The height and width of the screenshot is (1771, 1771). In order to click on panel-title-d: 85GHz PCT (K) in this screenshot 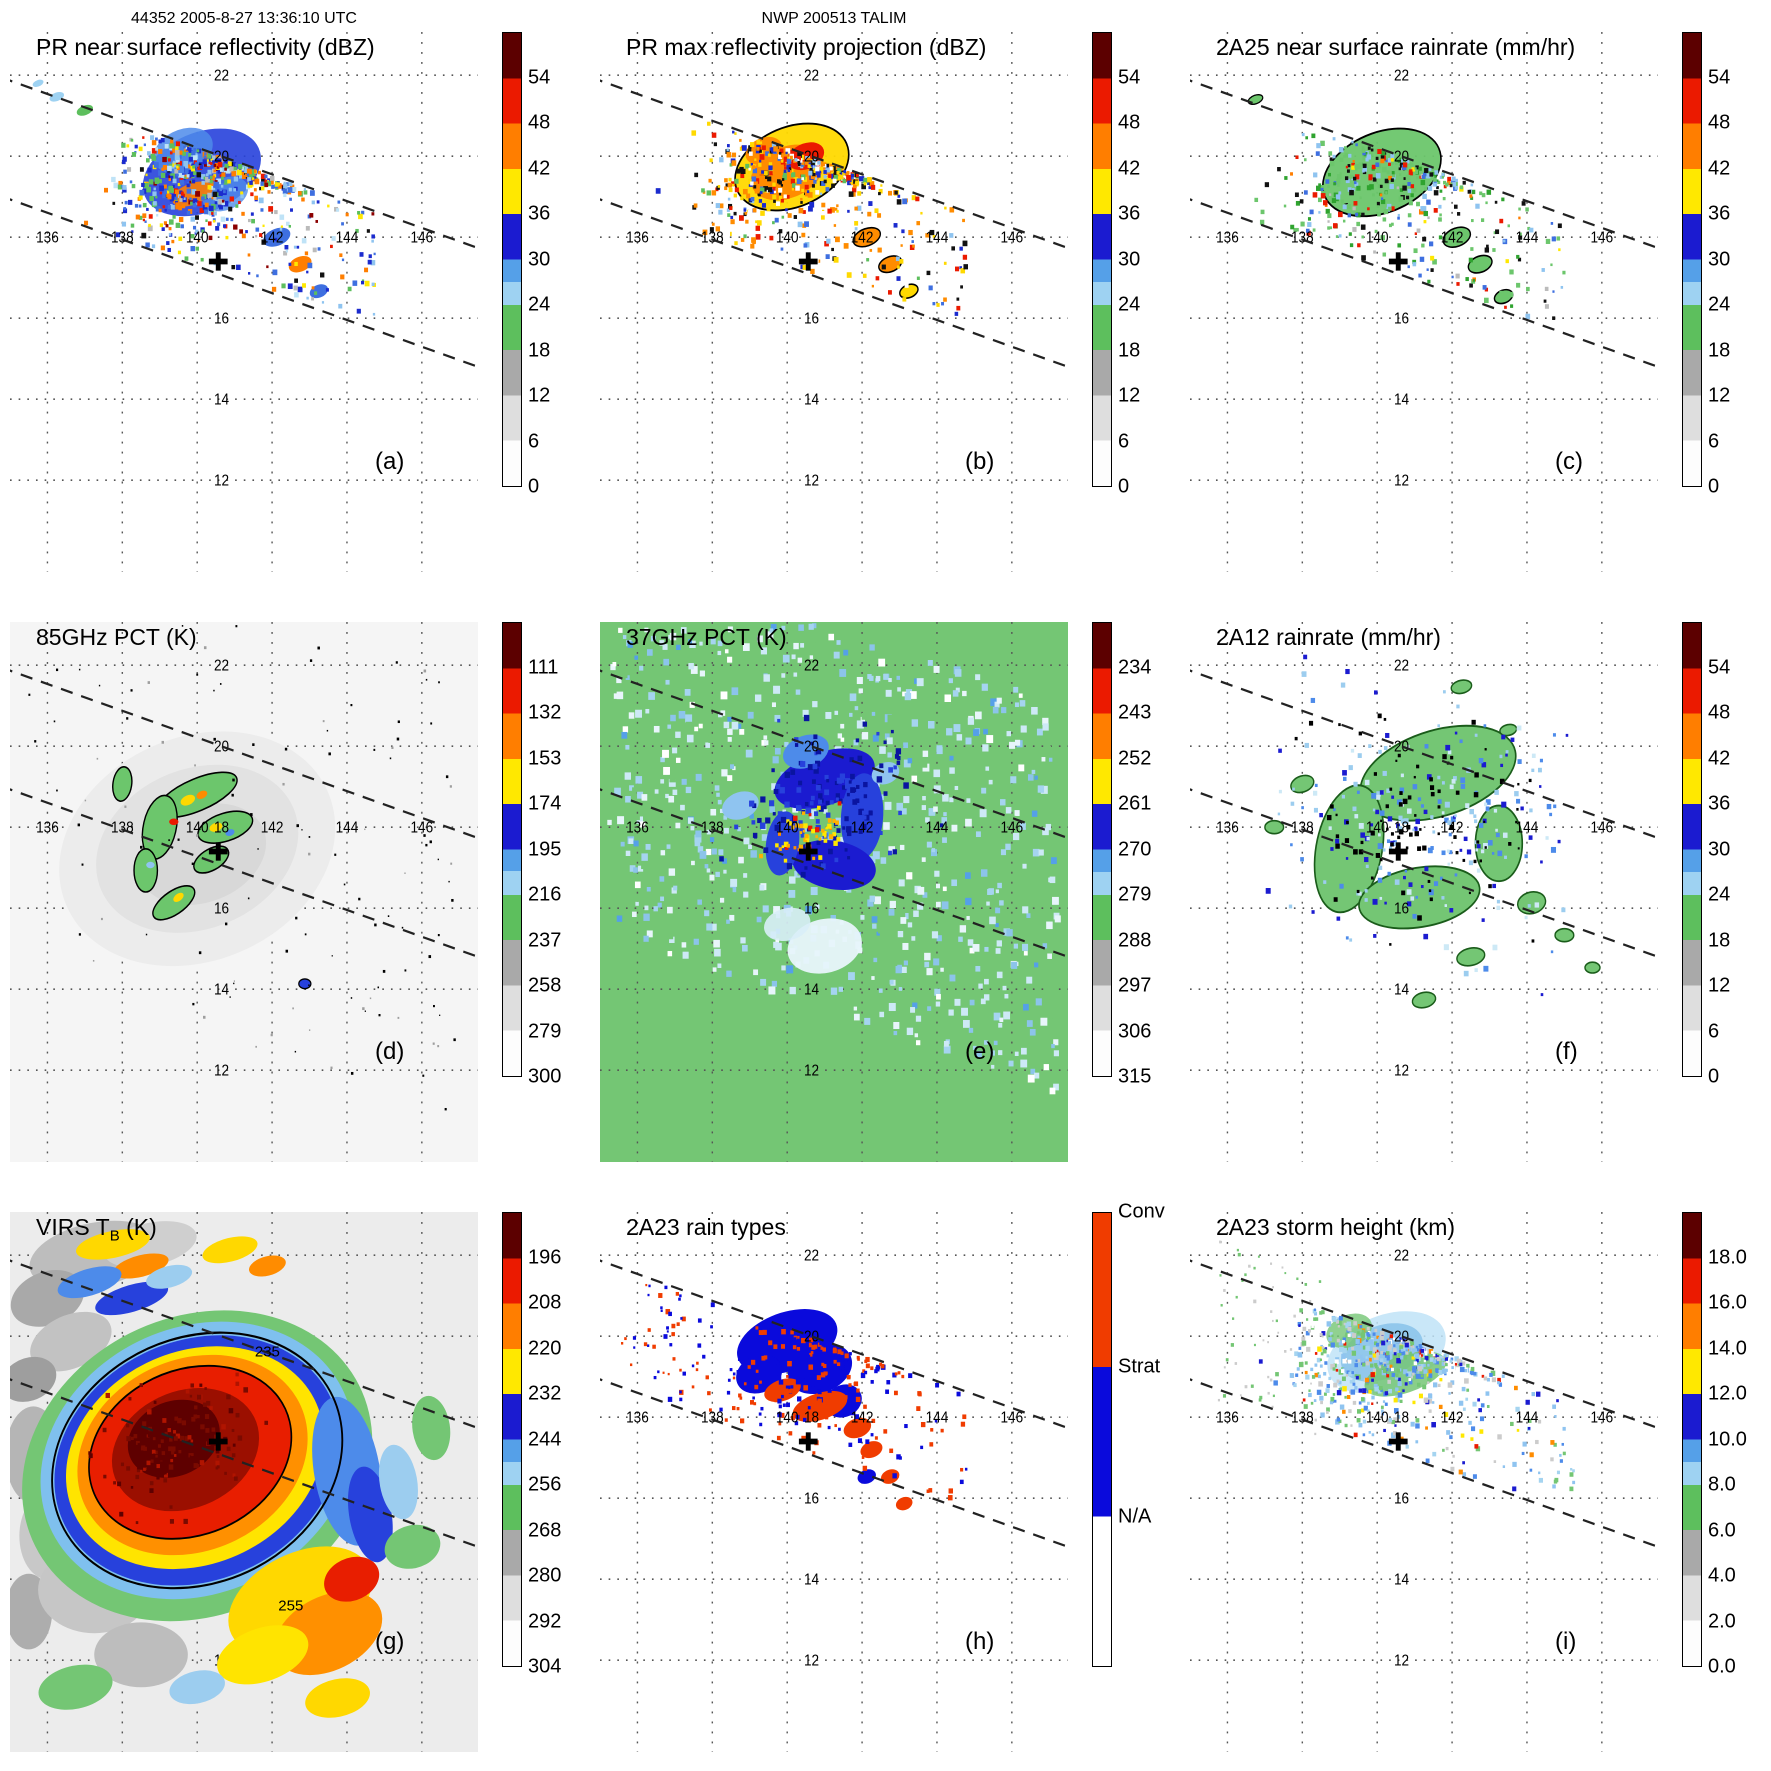, I will do `click(116, 637)`.